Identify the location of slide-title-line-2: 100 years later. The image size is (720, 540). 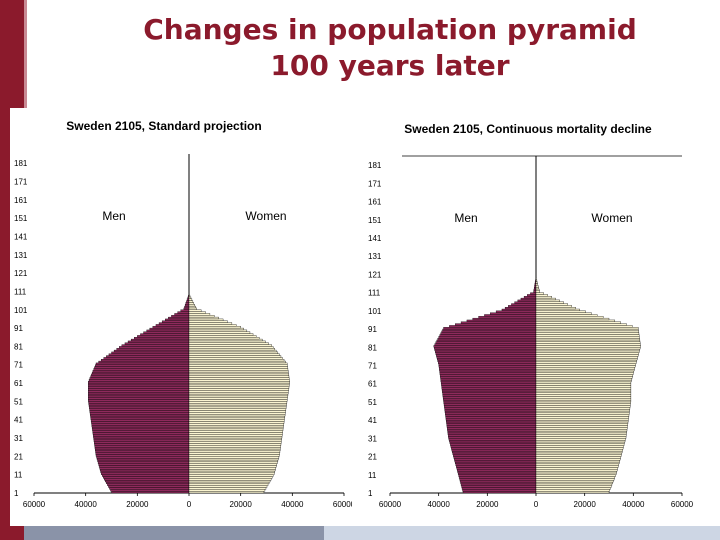
(390, 65).